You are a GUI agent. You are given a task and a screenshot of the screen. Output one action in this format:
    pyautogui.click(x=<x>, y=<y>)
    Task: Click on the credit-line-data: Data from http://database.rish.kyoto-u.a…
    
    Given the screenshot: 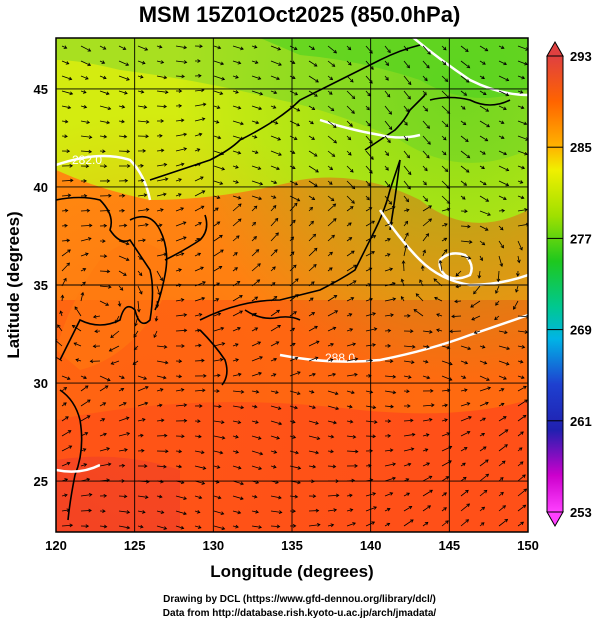 What is the action you would take?
    pyautogui.click(x=299, y=613)
    